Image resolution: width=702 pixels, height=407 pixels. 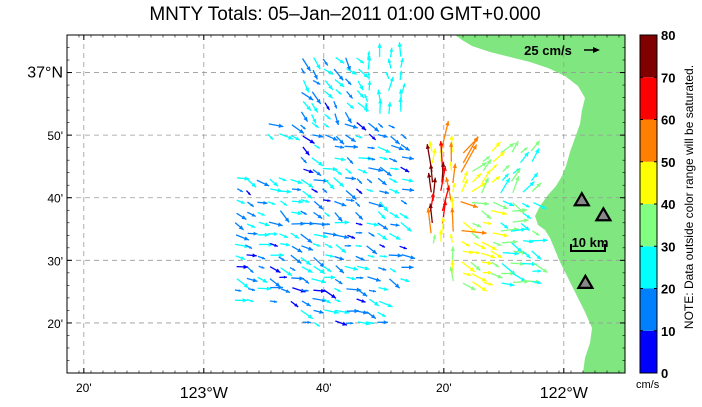 What do you see at coordinates (324, 388) in the screenshot?
I see `lon-tick-label-2: 40'` at bounding box center [324, 388].